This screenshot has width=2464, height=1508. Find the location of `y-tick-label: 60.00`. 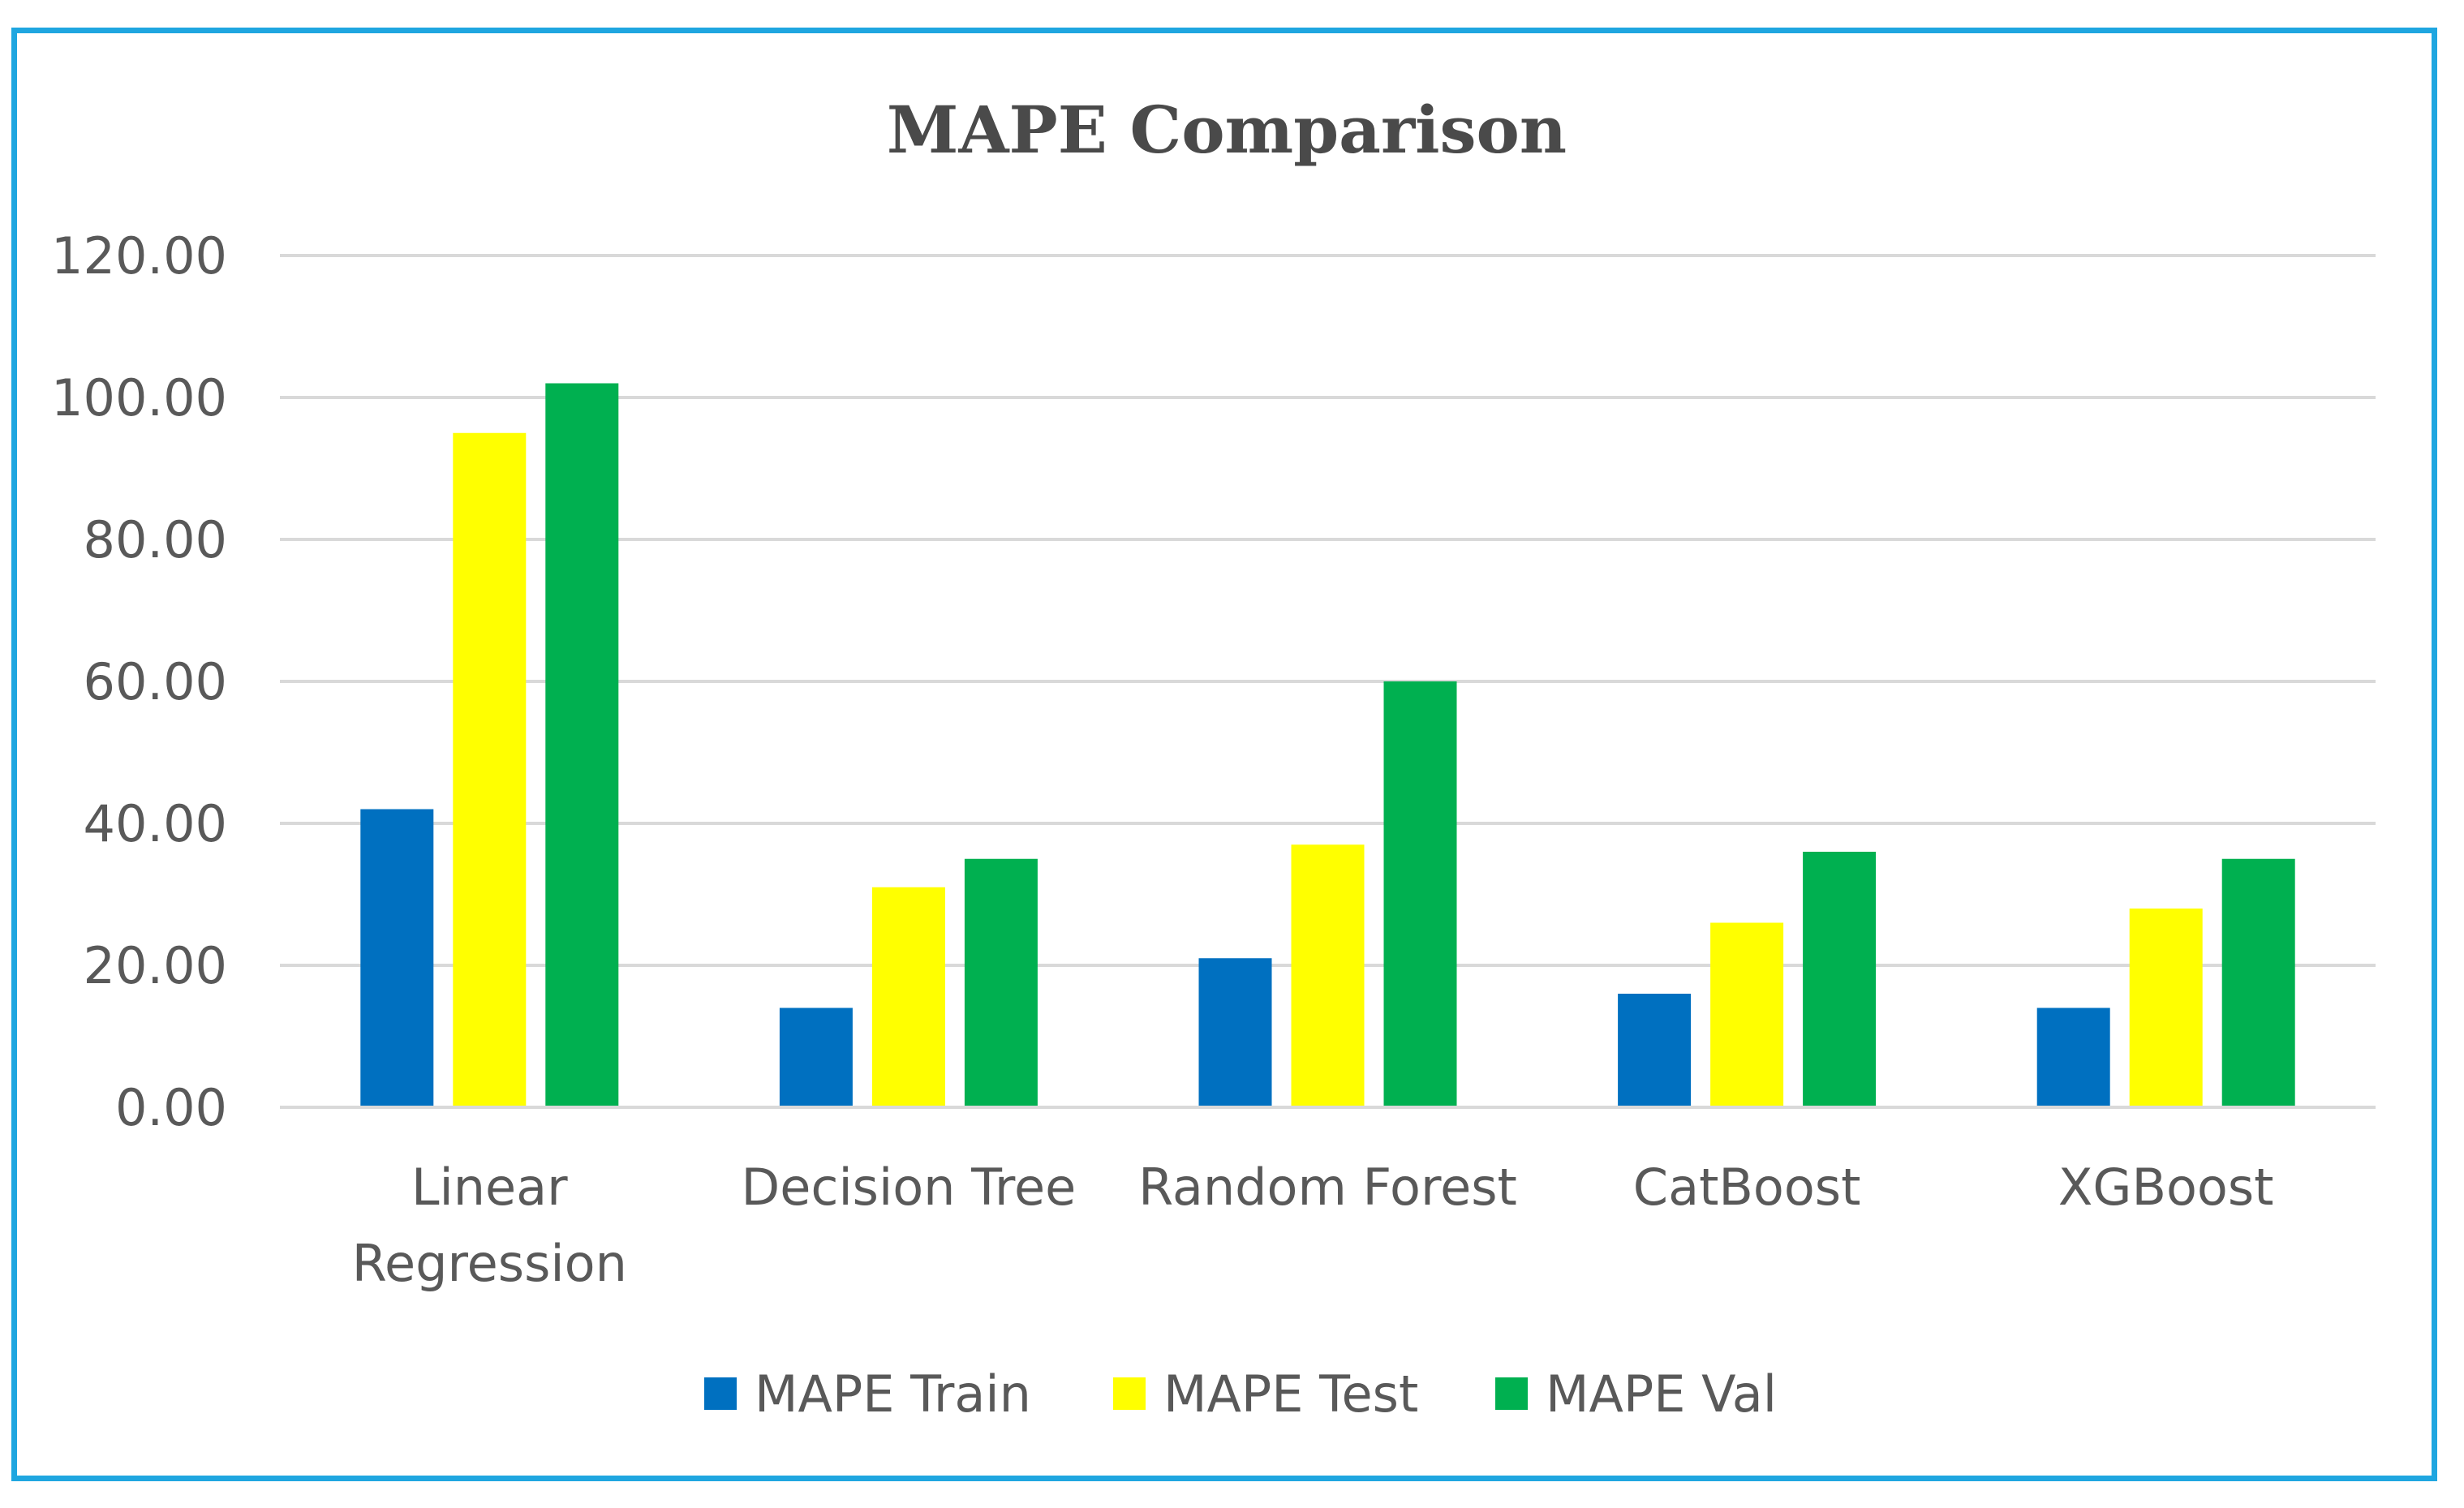

y-tick-label: 60.00 is located at coordinates (156, 681).